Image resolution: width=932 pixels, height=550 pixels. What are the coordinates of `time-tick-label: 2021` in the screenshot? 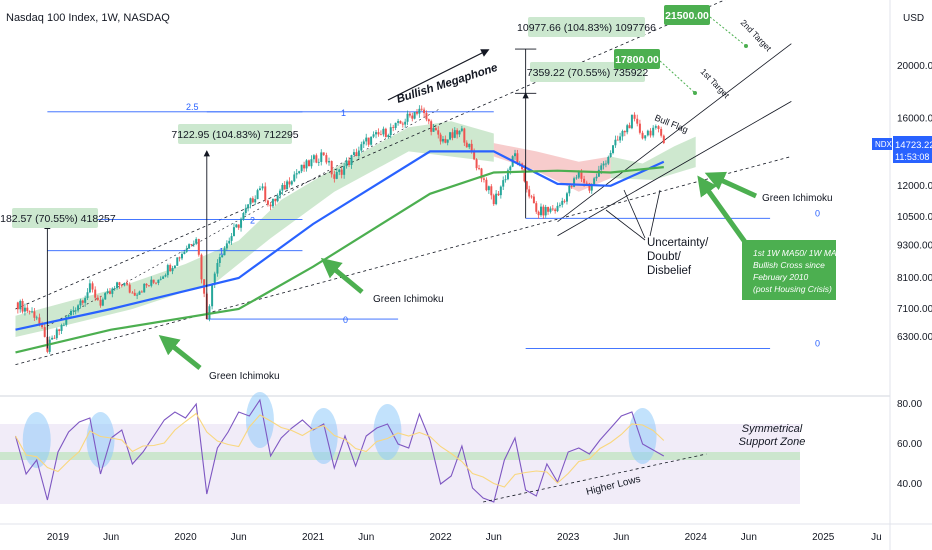 It's located at (313, 537).